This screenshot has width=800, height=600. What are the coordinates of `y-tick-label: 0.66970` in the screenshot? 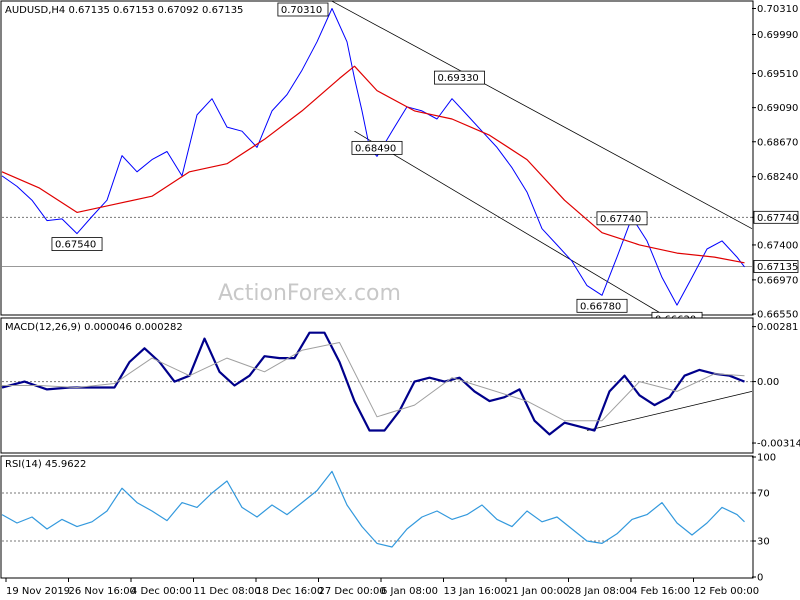 It's located at (777, 280).